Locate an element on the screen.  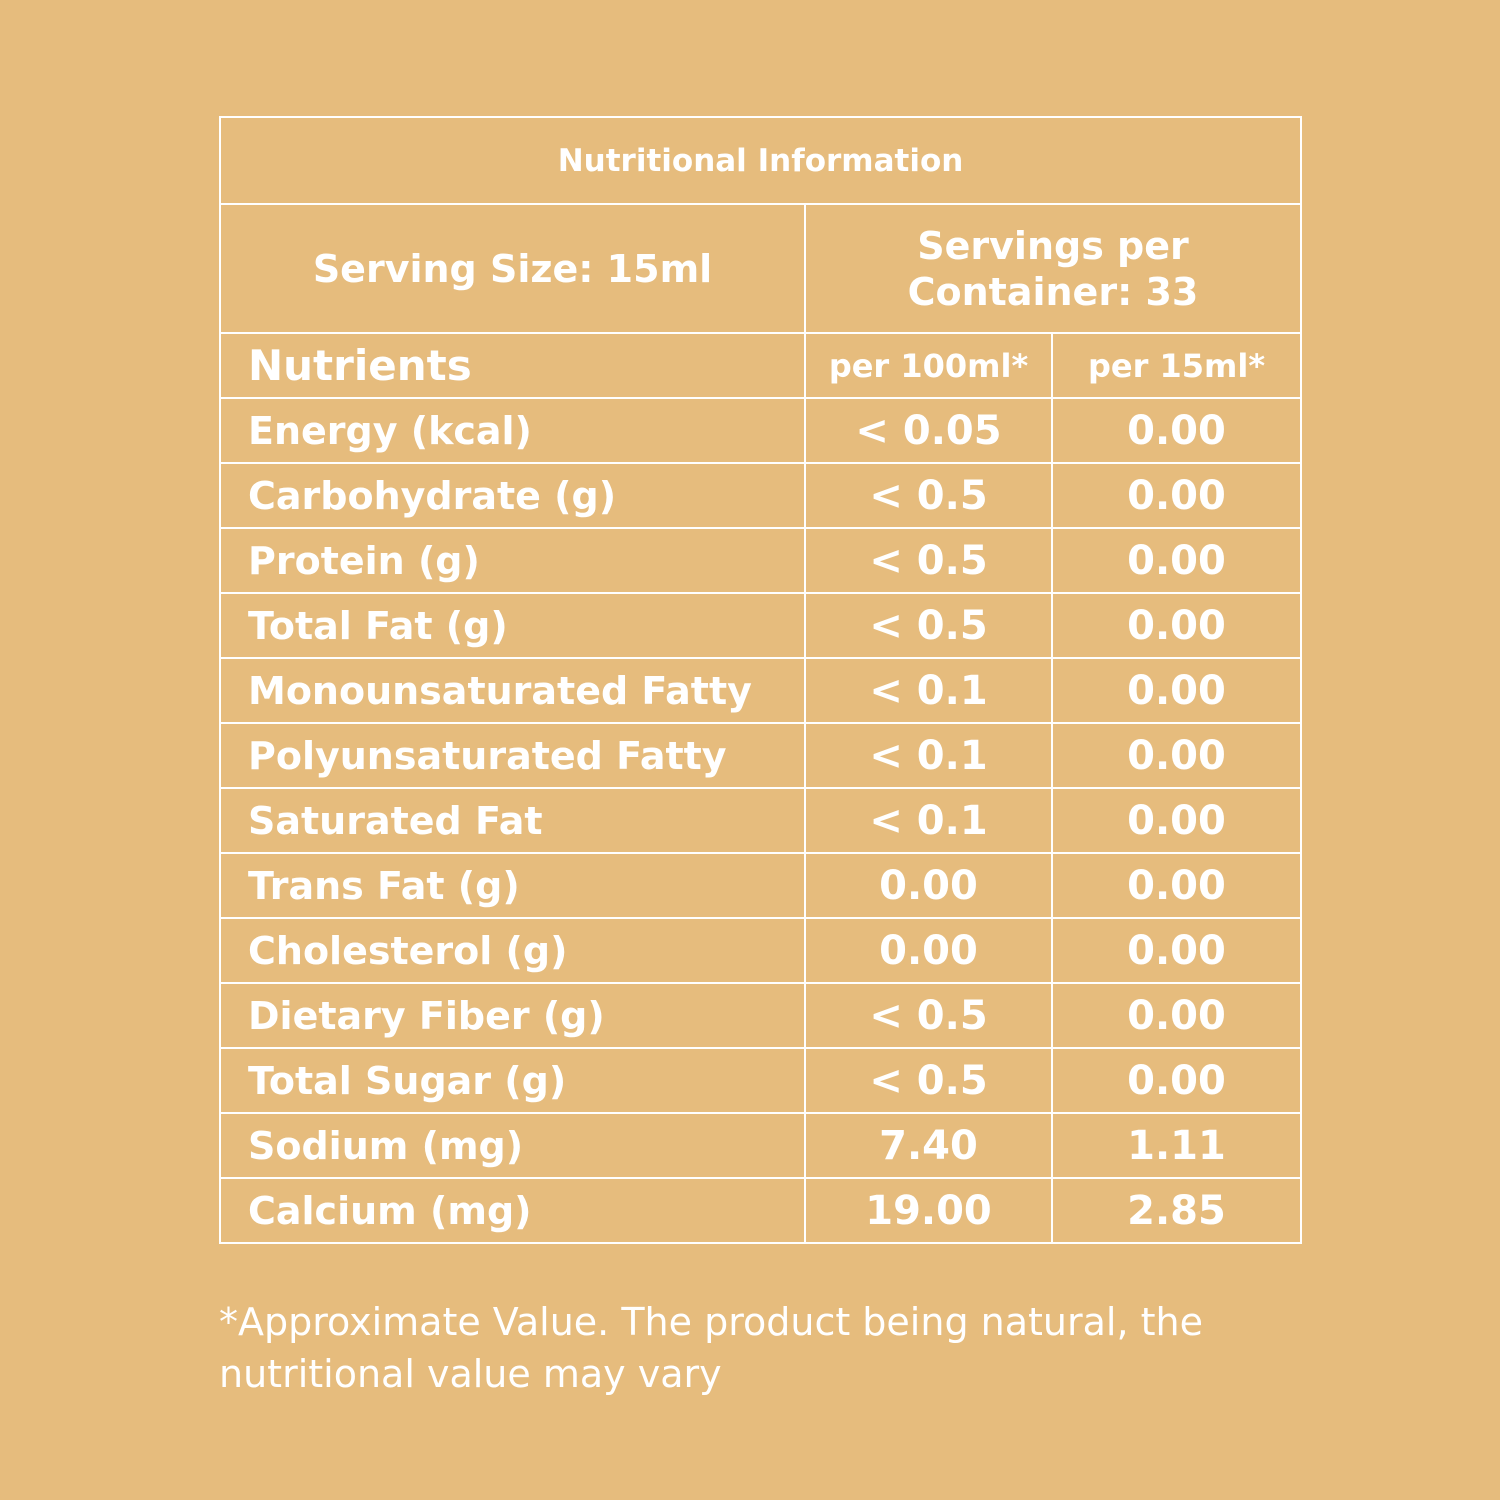
header-row: Nutrients per 100ml* per 15ml* is located at coordinates (761, 365).